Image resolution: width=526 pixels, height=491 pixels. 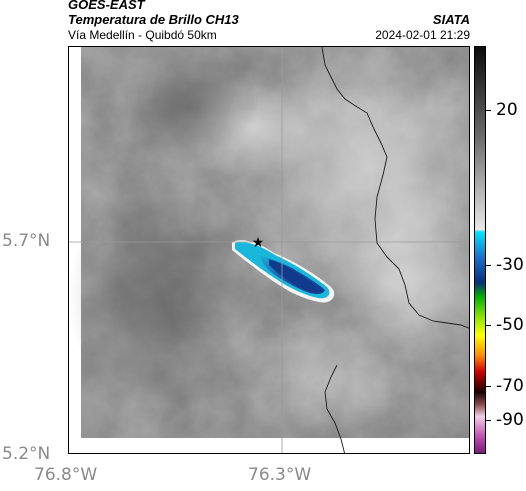 What do you see at coordinates (26, 241) in the screenshot?
I see `lat-label: 5.7°N` at bounding box center [26, 241].